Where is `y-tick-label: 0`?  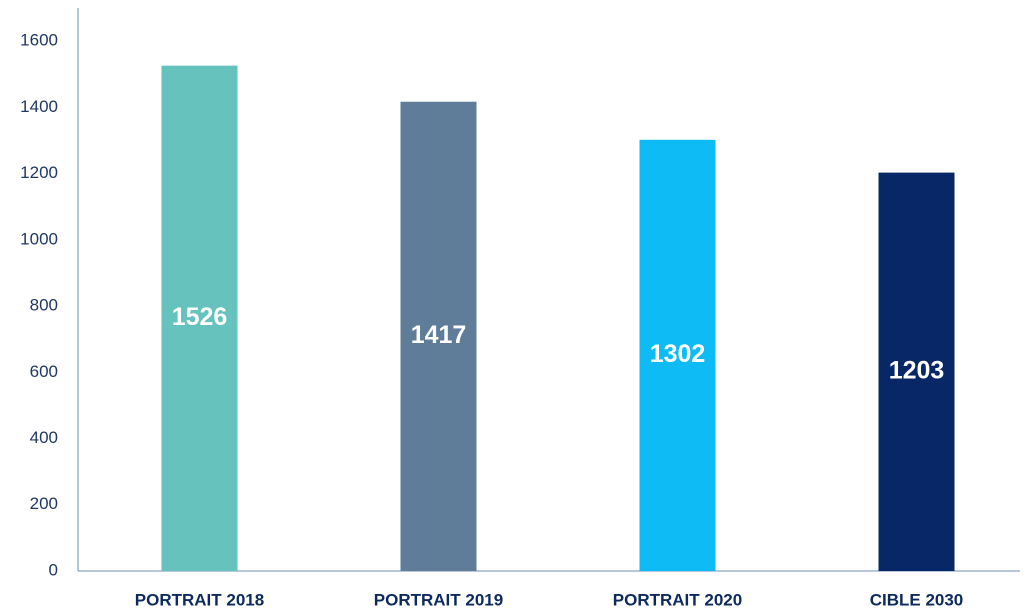
y-tick-label: 0 is located at coordinates (53, 569).